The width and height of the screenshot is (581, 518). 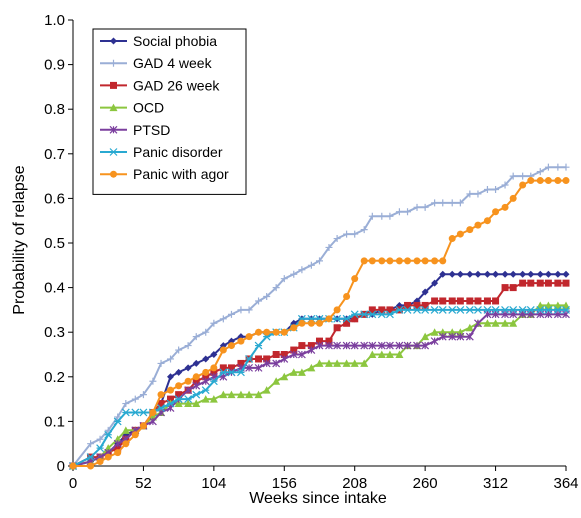 I want to click on legend-item-panic-disorder: Panic disorder, so click(x=161, y=152).